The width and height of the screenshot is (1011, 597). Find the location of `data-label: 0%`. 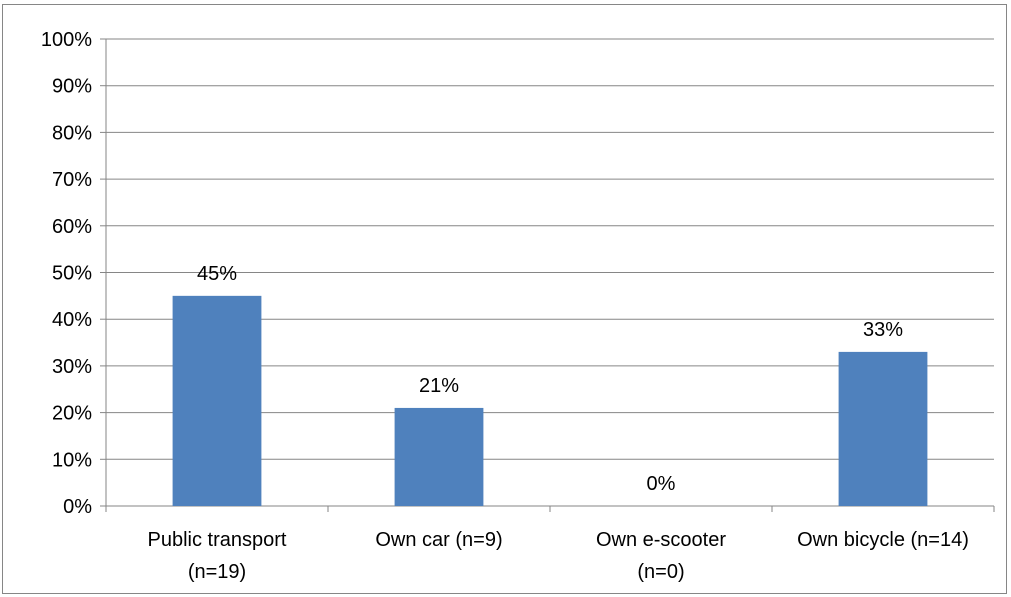

data-label: 0% is located at coordinates (661, 484).